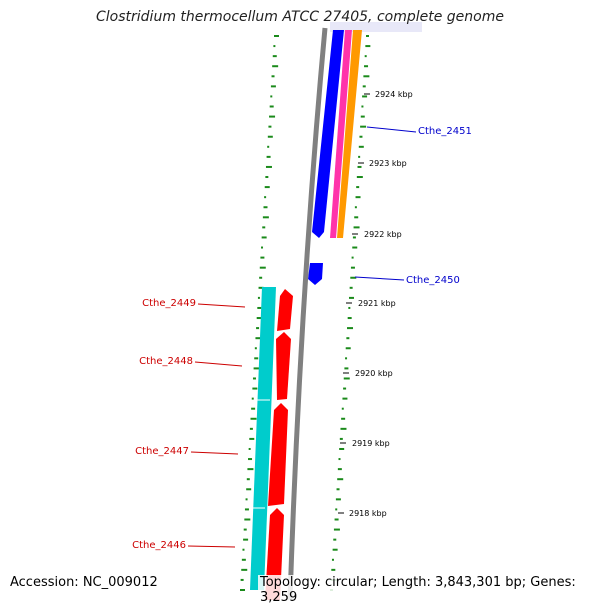  I want to click on scale-tick: 2920 kbp, so click(368, 373).